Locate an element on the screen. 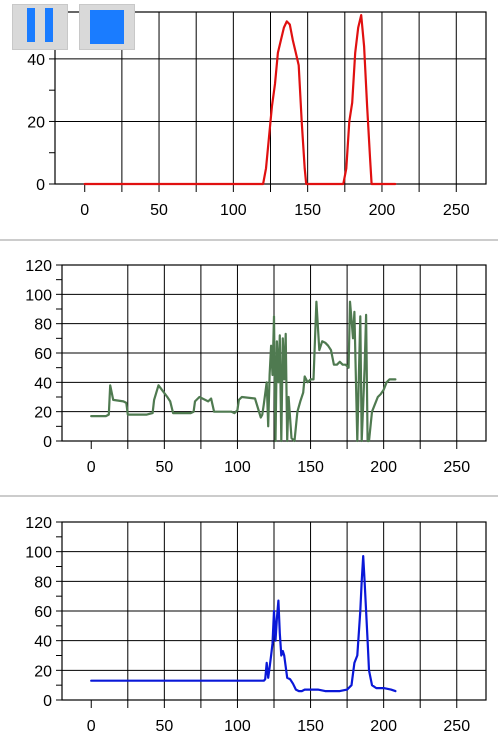 This screenshot has height=750, width=498. stop-button is located at coordinates (107, 27).